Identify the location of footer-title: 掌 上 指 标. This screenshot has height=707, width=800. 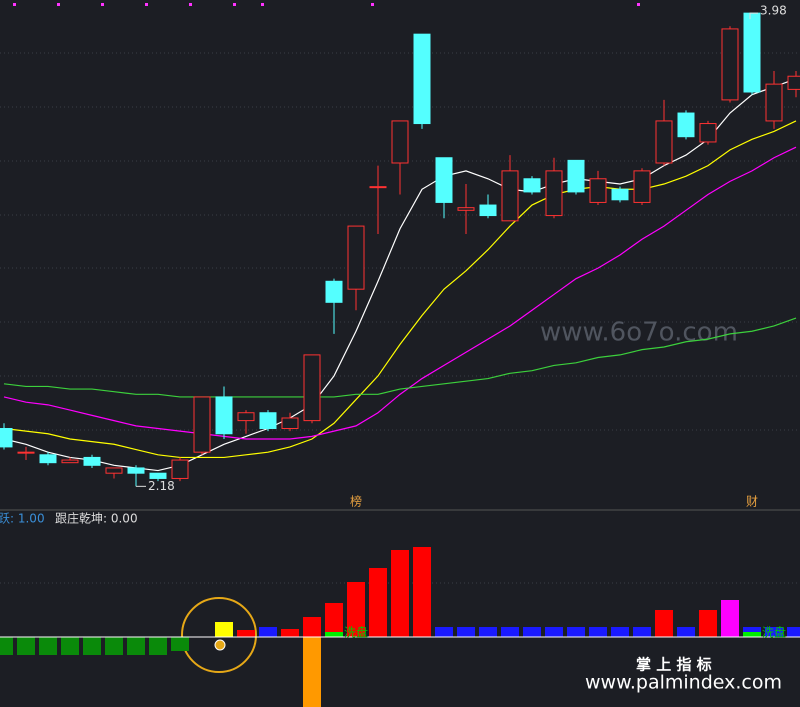
(674, 665).